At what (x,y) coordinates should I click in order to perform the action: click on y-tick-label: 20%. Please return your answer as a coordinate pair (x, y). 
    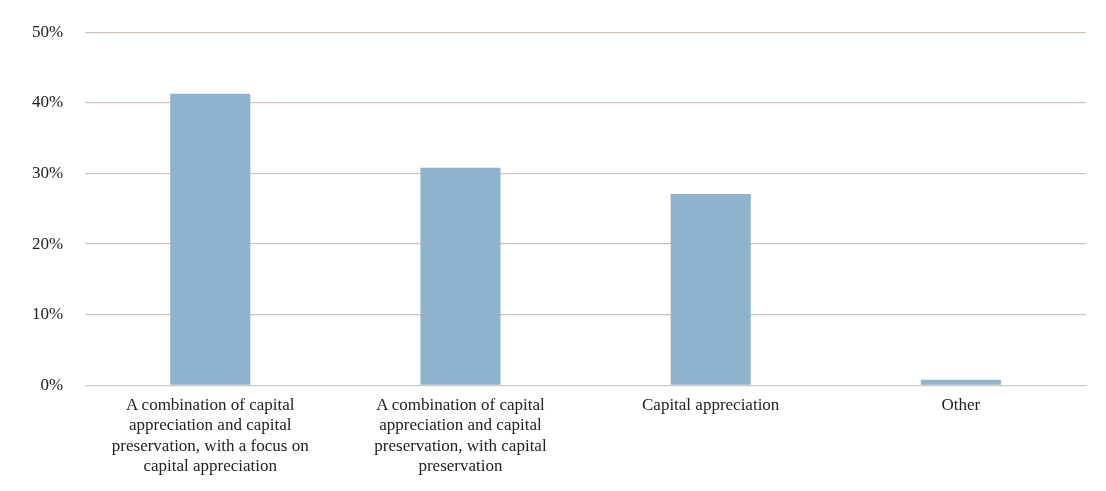
    Looking at the image, I should click on (47, 243).